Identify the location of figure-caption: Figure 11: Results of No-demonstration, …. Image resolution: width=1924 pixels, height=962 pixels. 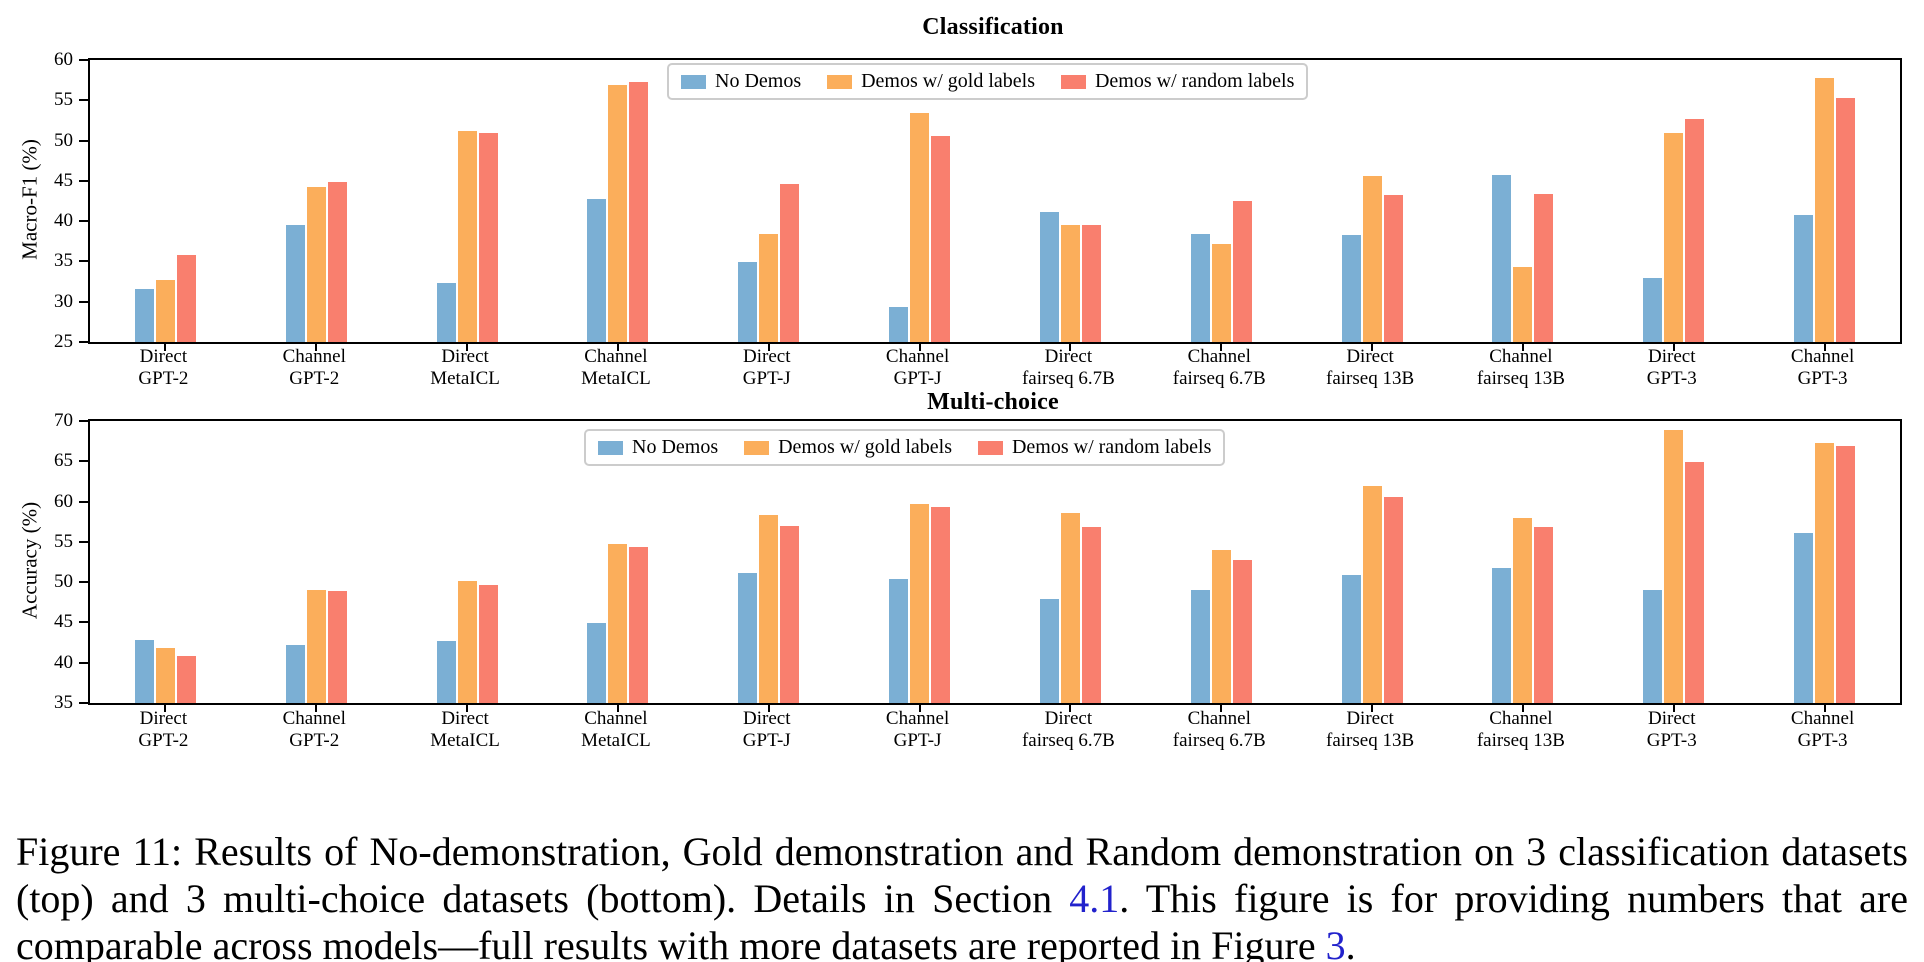
(962, 895).